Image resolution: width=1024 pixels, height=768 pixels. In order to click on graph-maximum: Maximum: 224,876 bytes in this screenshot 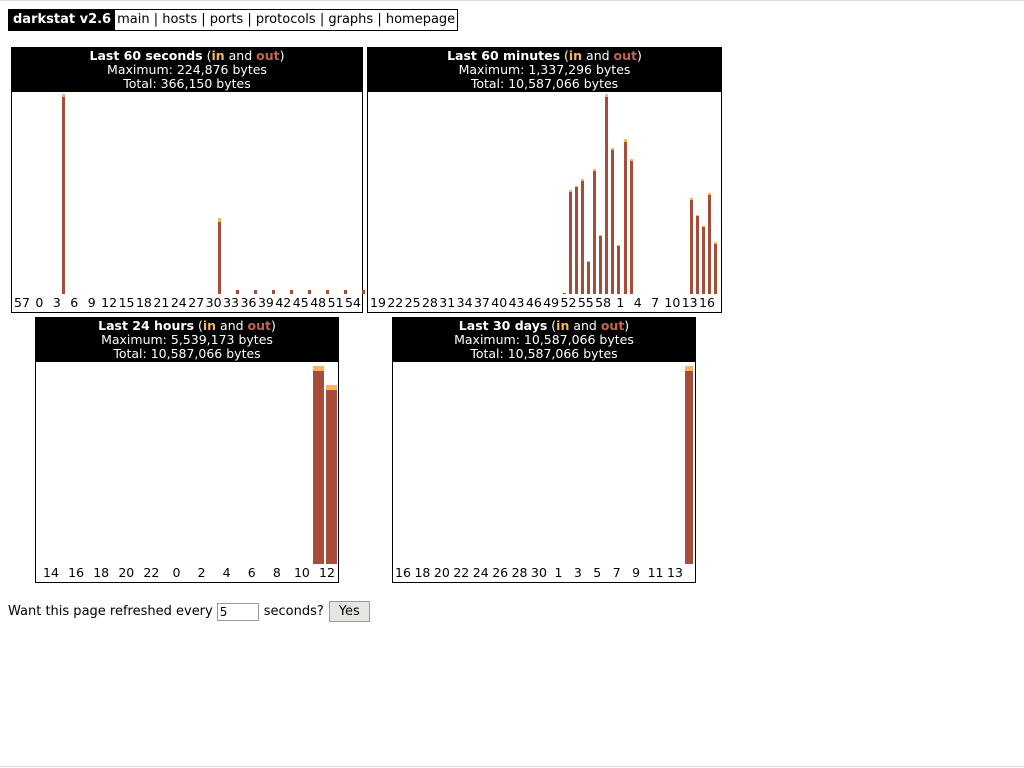, I will do `click(187, 69)`.